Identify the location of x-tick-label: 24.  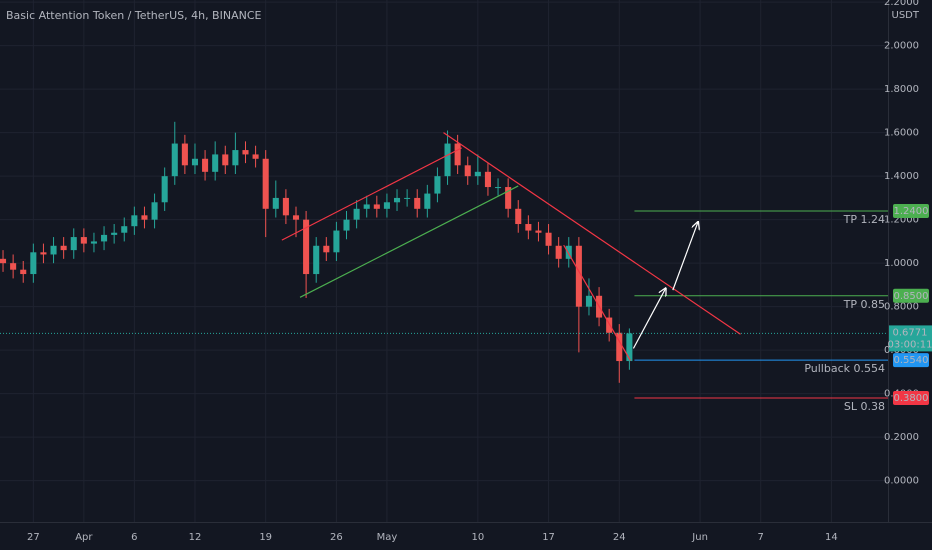
(619, 537).